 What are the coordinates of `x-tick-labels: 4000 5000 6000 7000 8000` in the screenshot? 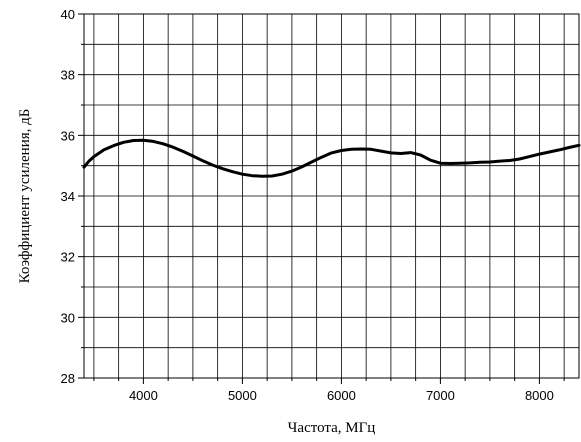 It's located at (341, 395).